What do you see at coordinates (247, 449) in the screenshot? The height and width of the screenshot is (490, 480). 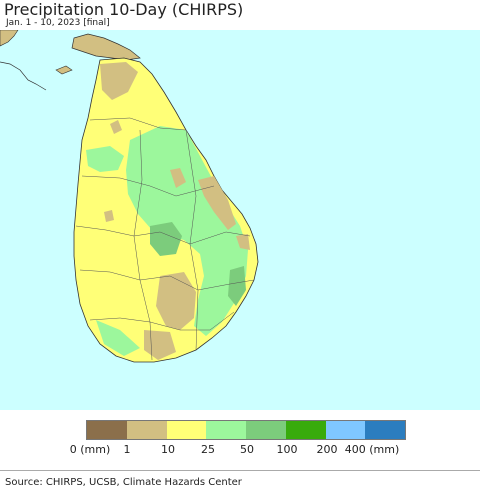 I see `legend-tick-label: 50` at bounding box center [247, 449].